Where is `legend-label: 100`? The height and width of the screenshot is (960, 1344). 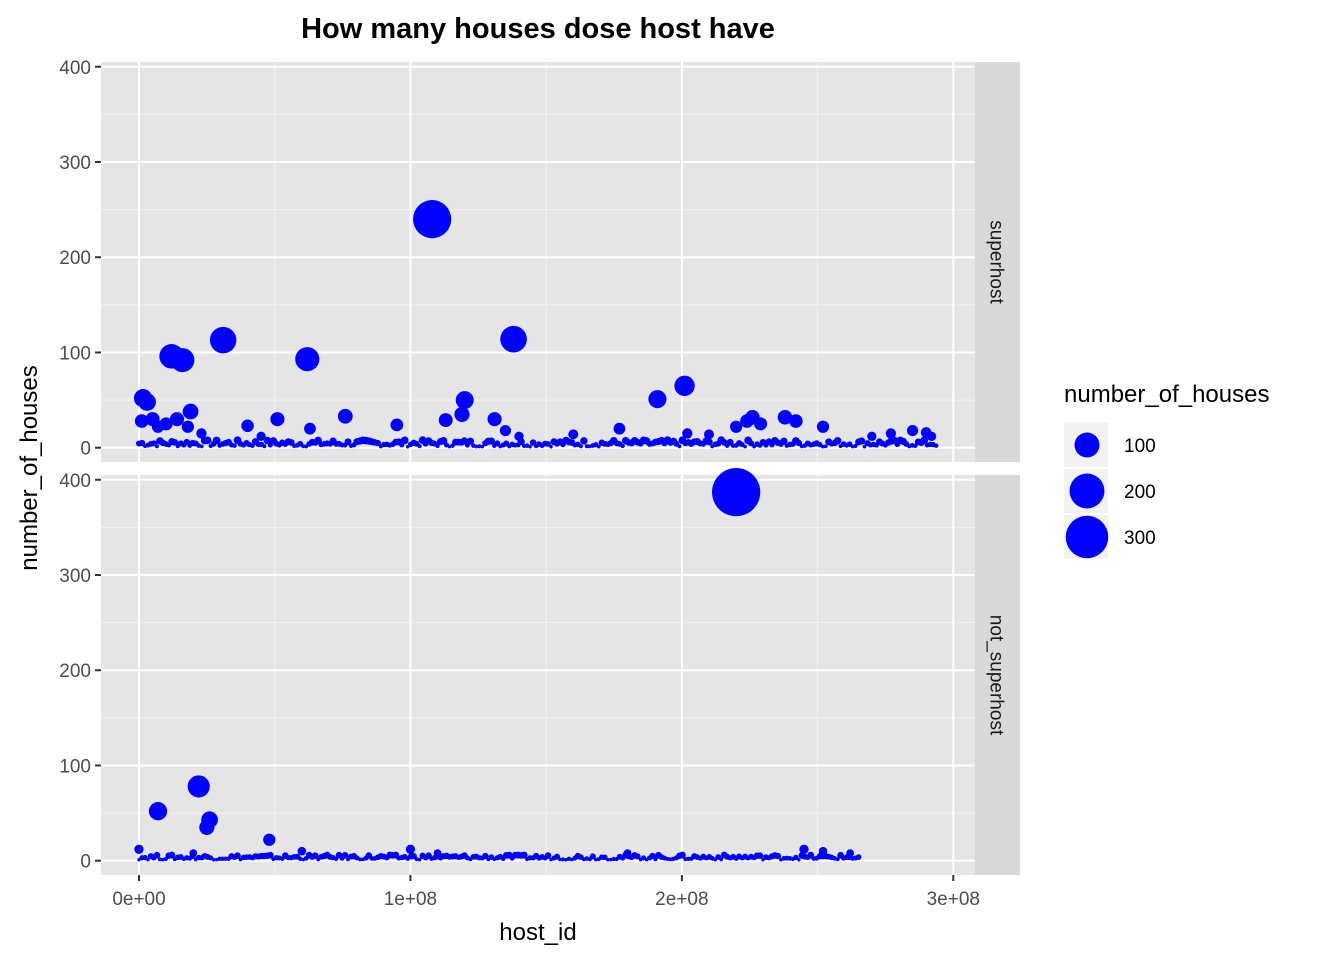 legend-label: 100 is located at coordinates (1140, 446).